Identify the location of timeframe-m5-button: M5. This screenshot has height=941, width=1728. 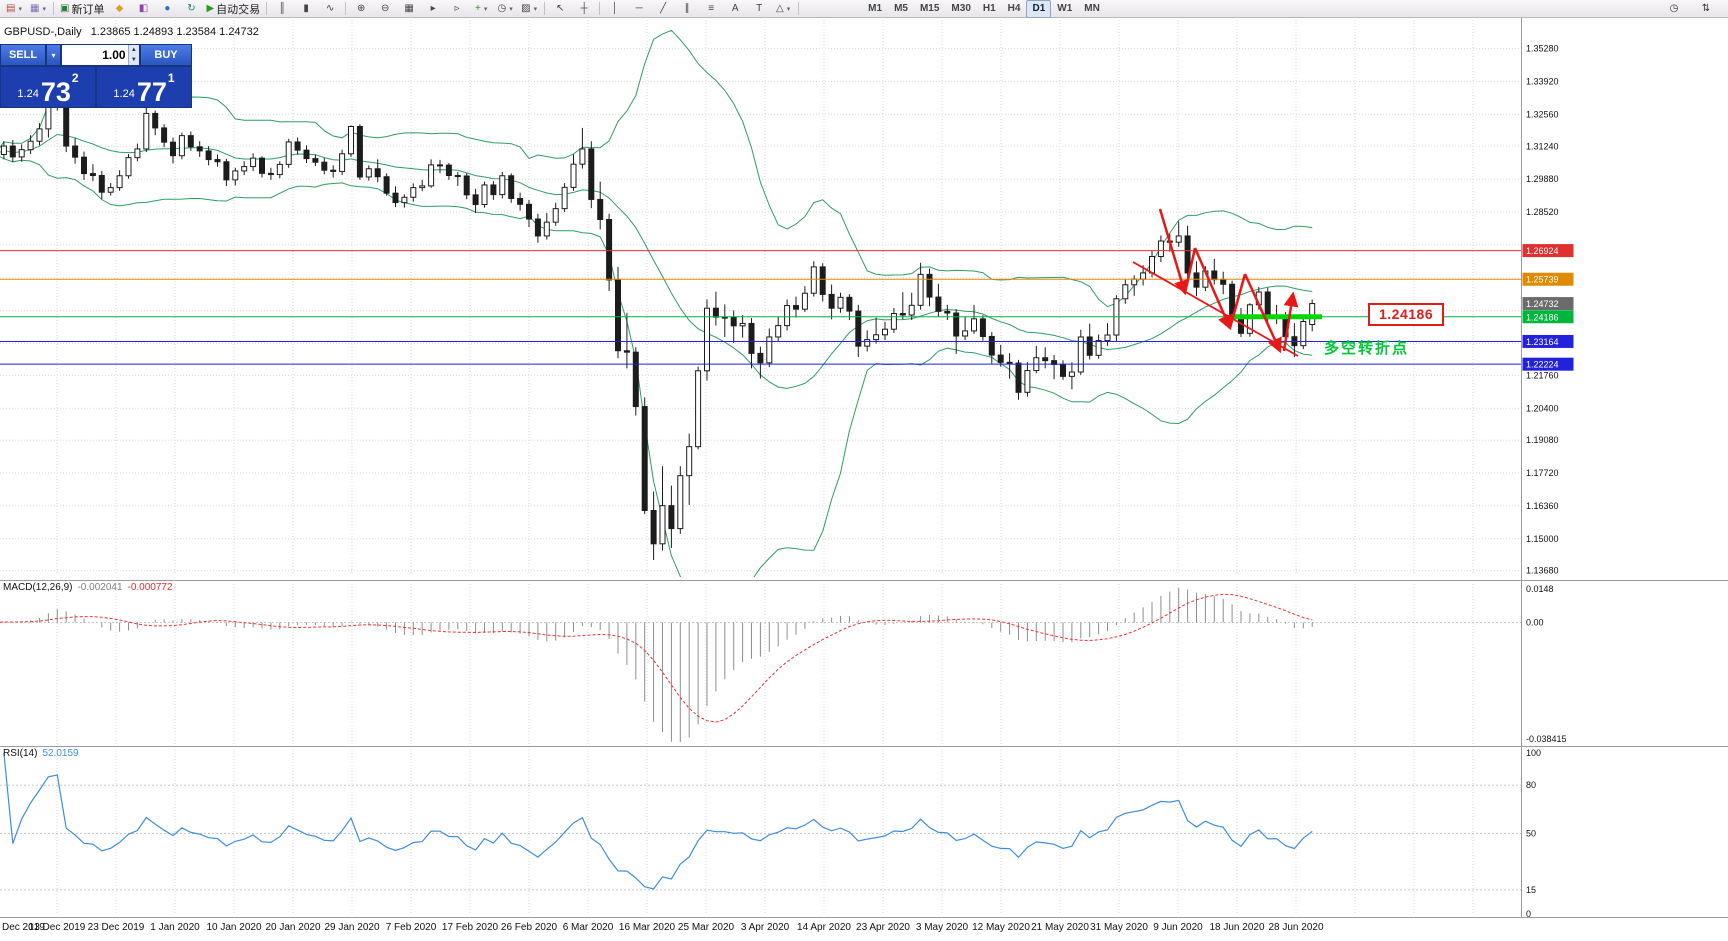
(901, 8).